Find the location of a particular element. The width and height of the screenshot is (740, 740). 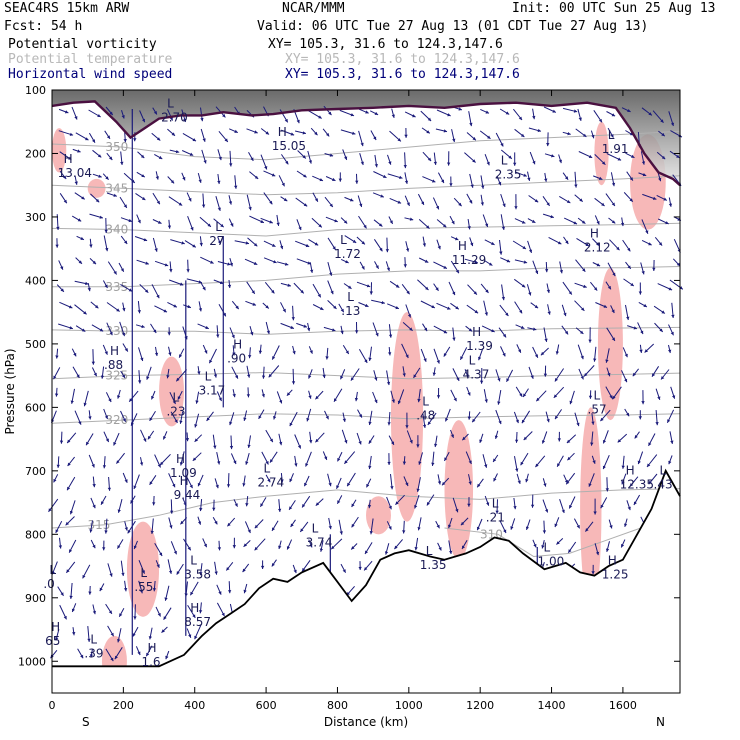

y-tick-label-400: 400 is located at coordinates (35, 280).